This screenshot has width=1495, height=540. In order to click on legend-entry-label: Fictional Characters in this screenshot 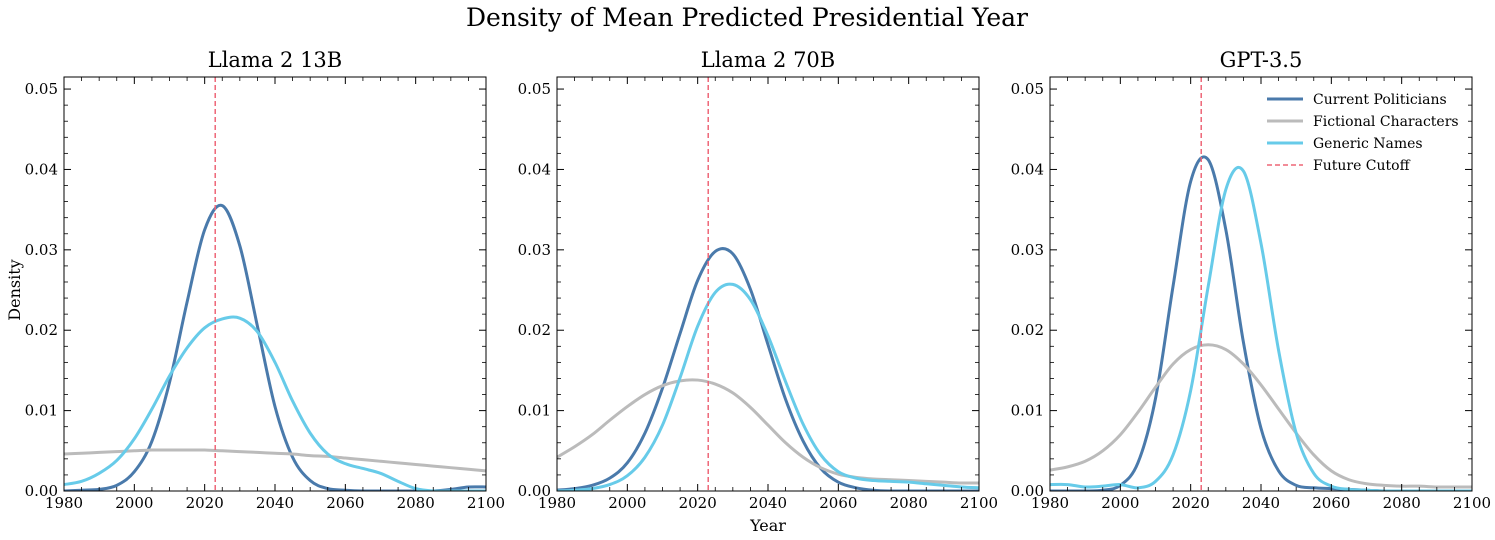, I will do `click(1386, 122)`.